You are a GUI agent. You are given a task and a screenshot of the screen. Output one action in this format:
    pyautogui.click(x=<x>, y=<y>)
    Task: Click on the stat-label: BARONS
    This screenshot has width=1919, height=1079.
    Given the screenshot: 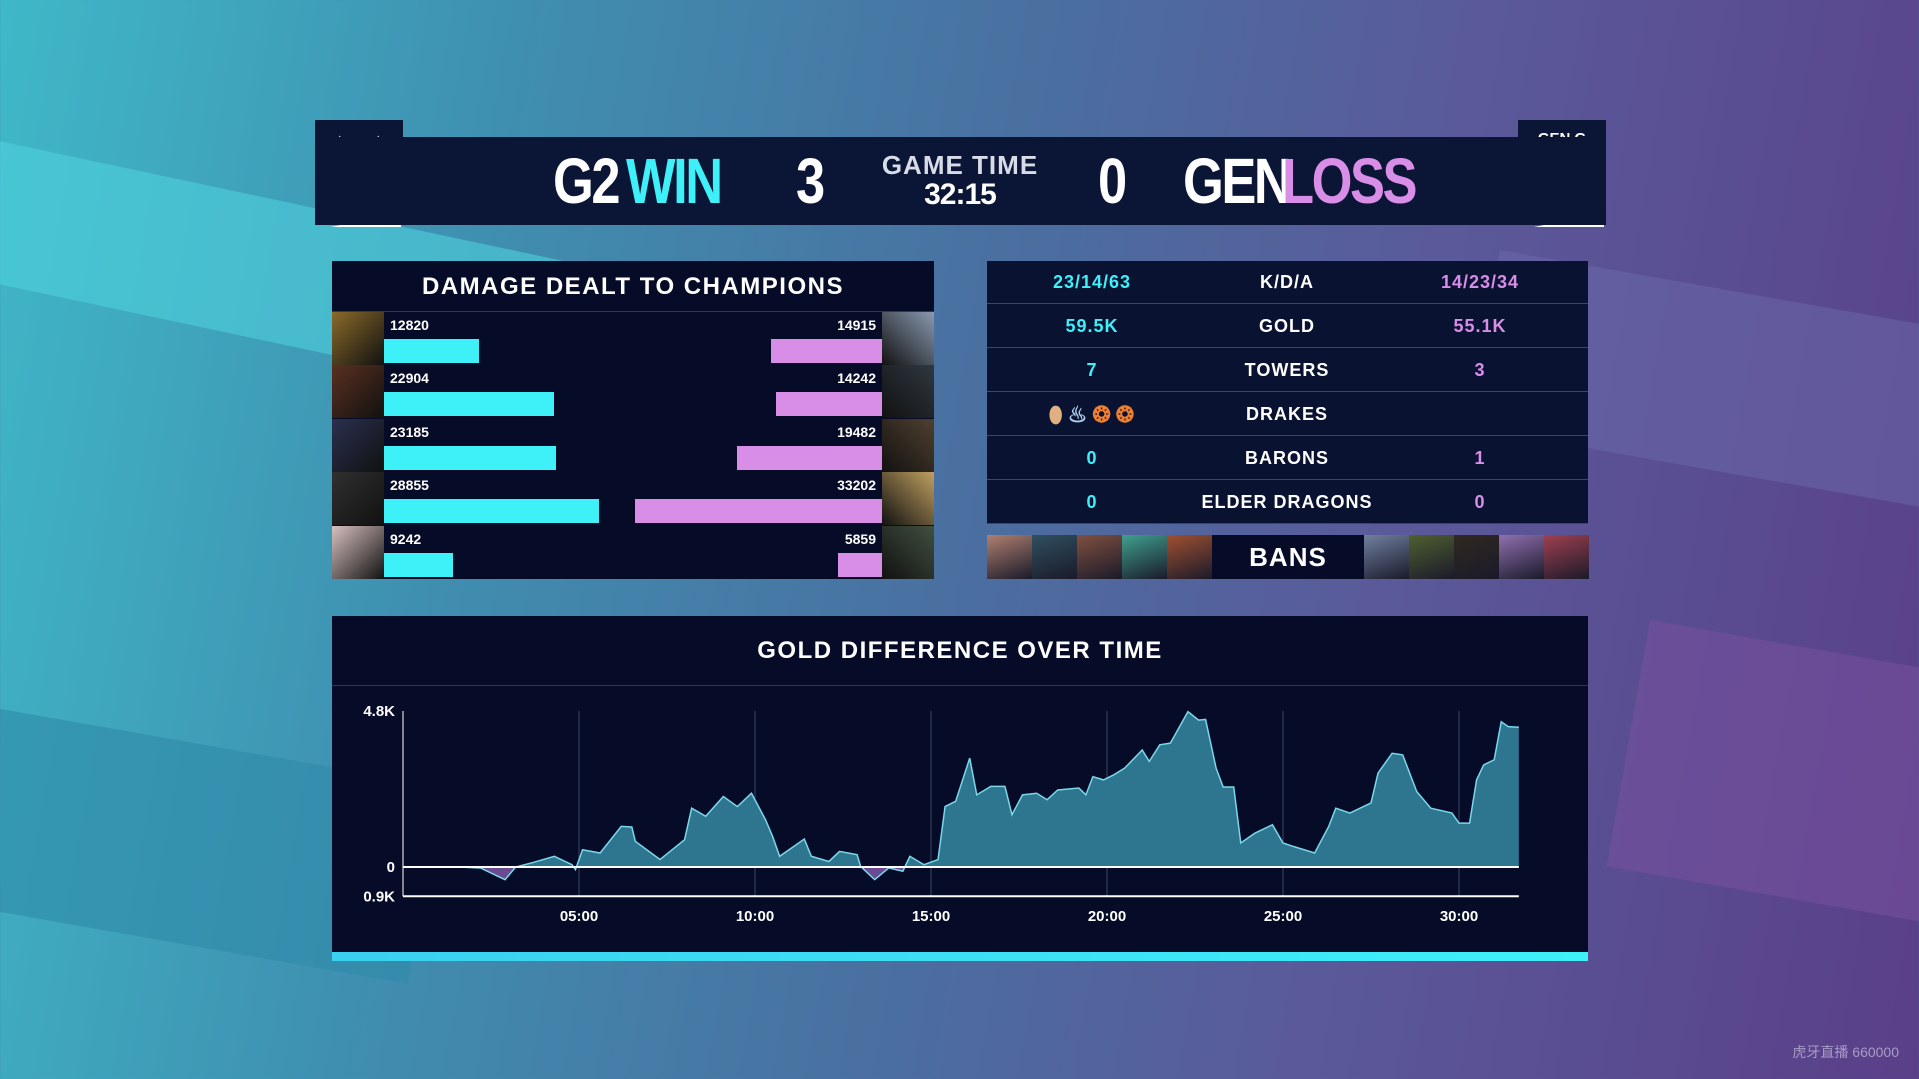 What is the action you would take?
    pyautogui.click(x=1286, y=458)
    